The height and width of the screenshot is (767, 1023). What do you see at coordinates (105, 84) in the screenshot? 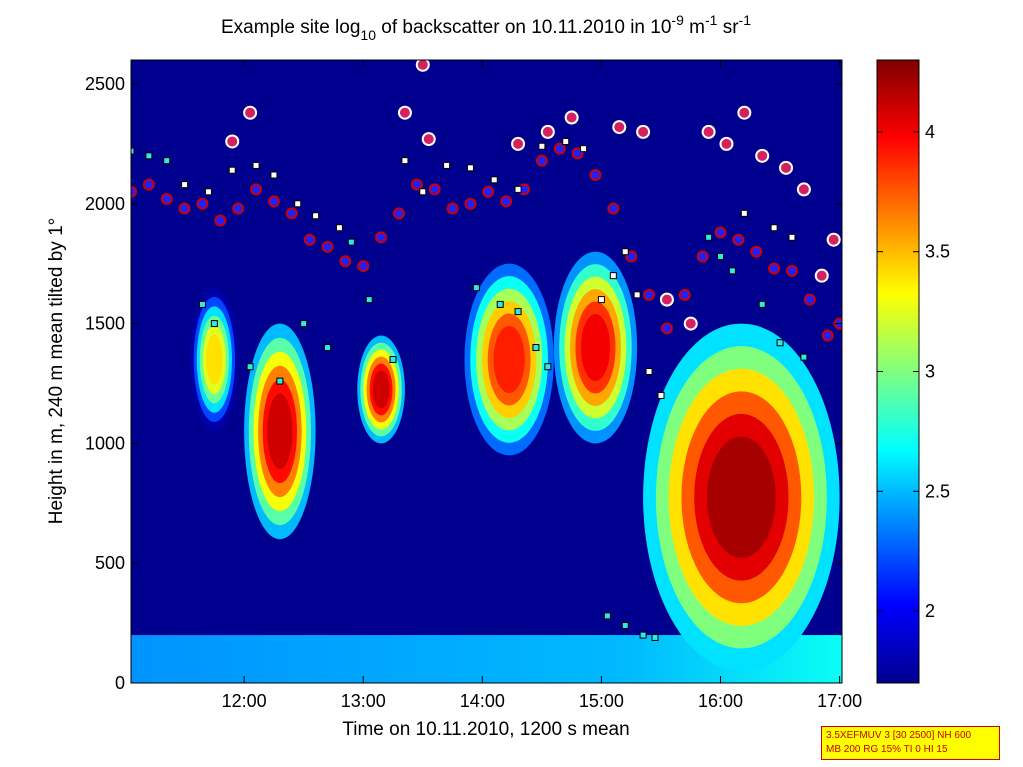
I see `y-tick-label-5: 2500` at bounding box center [105, 84].